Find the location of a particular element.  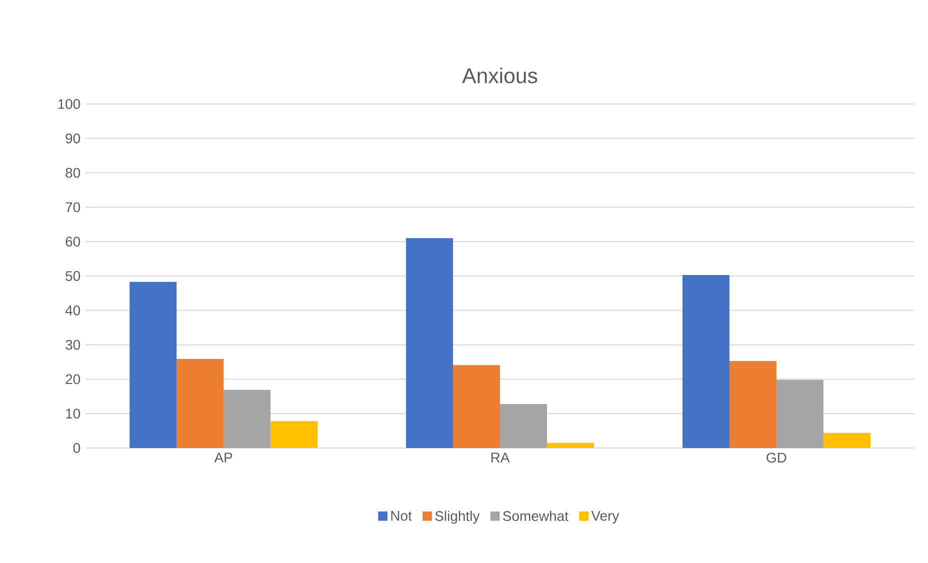

y-tick-label: 40 is located at coordinates (72, 311).